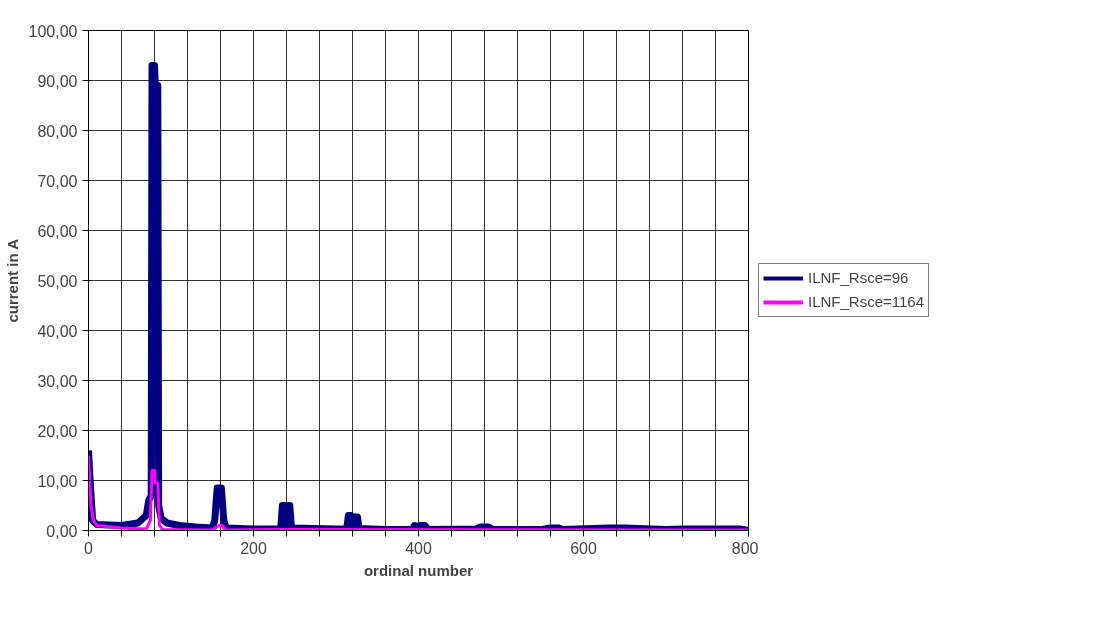 The image size is (1106, 617). Describe the element at coordinates (57, 331) in the screenshot. I see `y-tick-label: 40,00` at that location.